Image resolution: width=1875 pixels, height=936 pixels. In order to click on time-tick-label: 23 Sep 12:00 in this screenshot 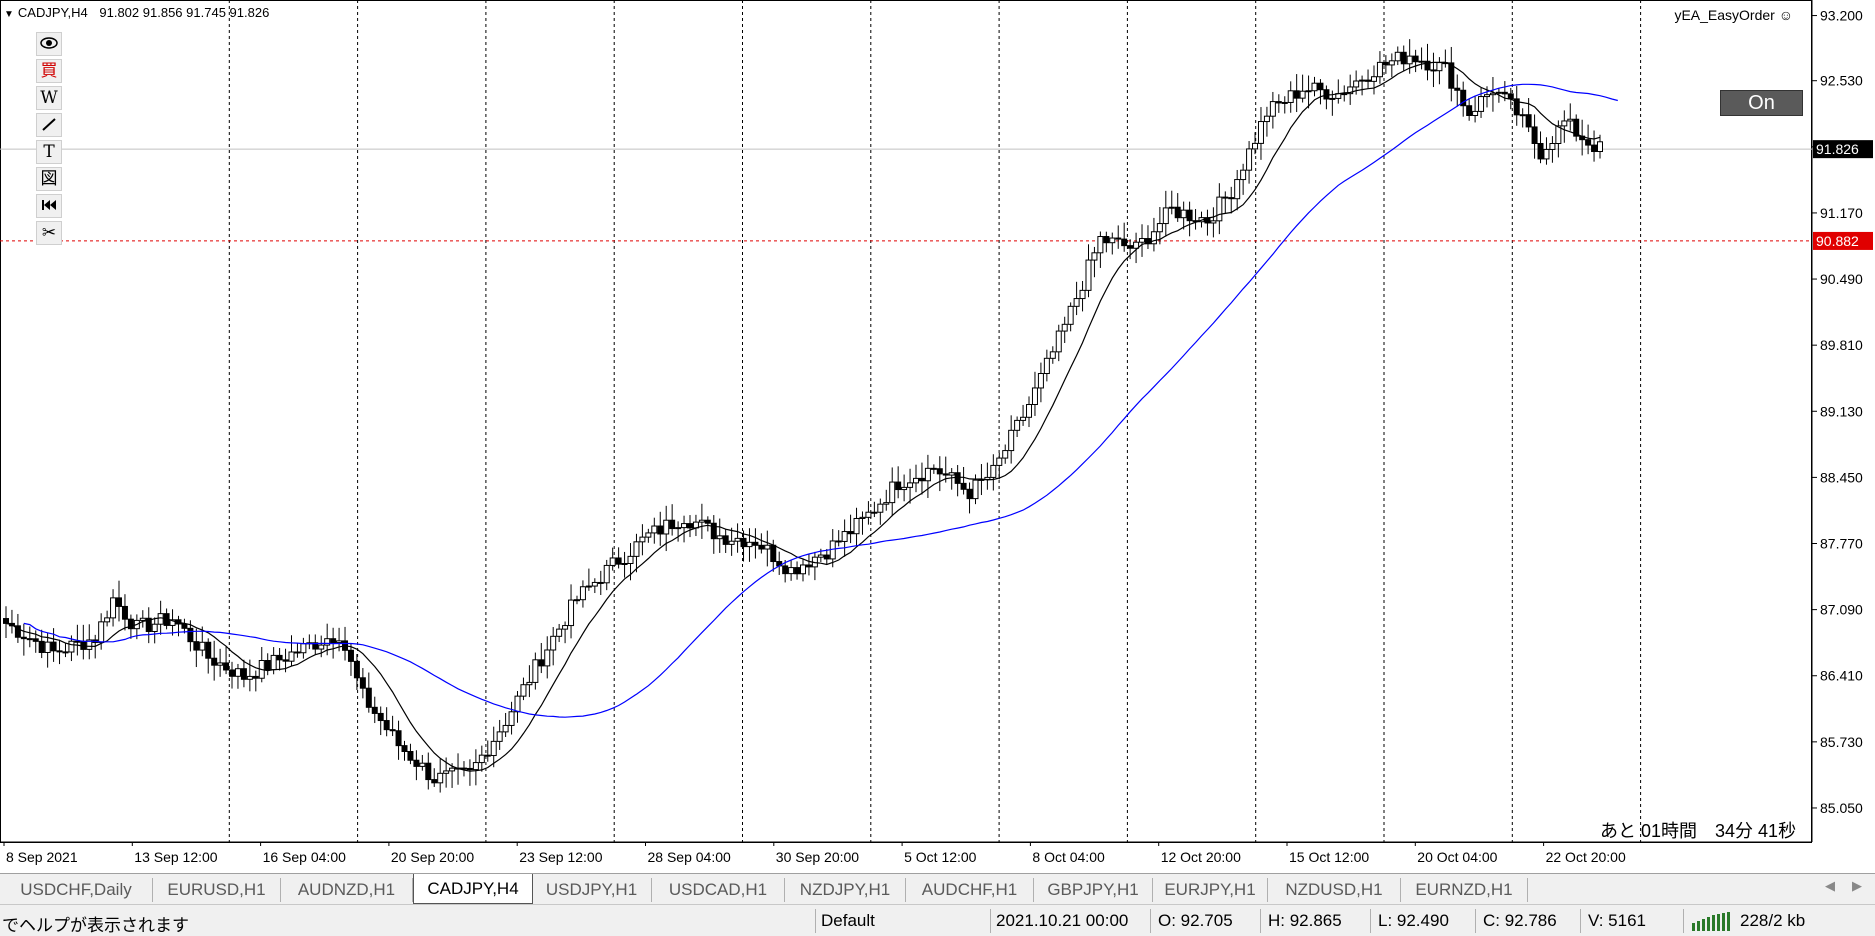, I will do `click(561, 857)`.